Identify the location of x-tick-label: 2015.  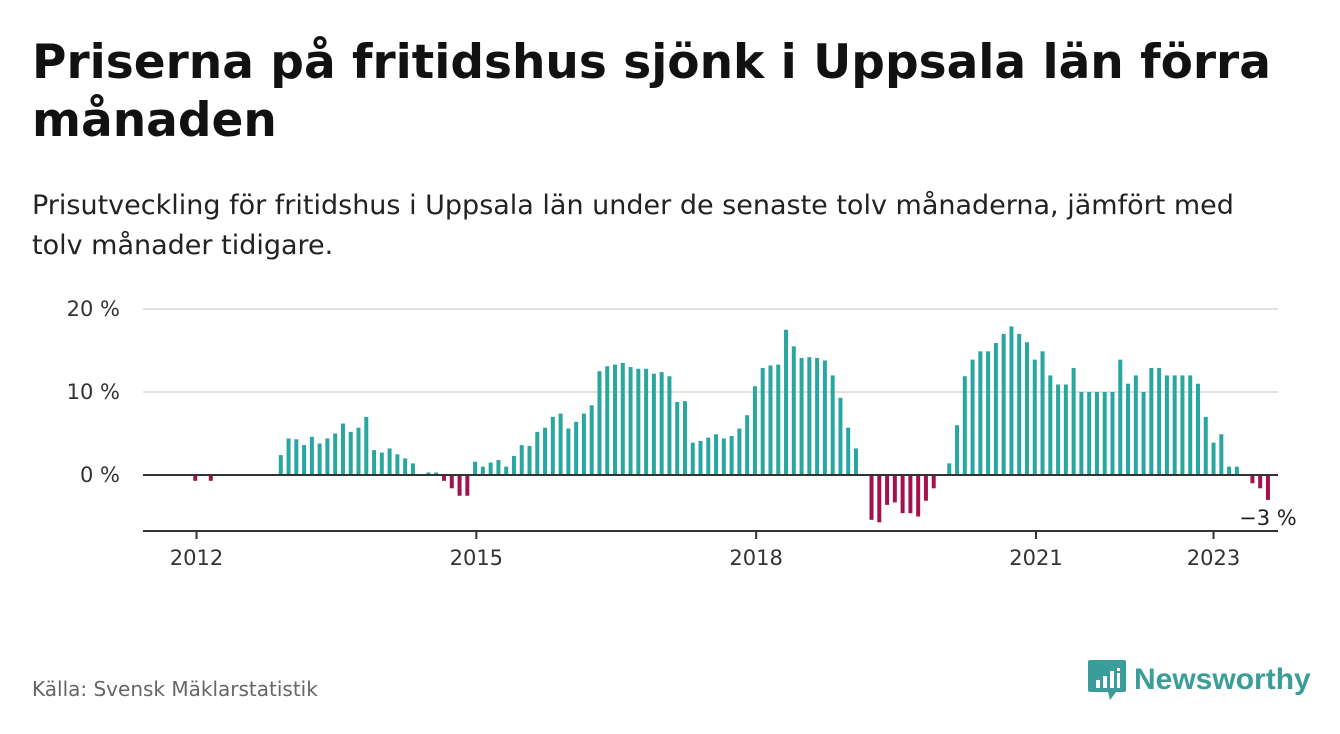
(476, 558).